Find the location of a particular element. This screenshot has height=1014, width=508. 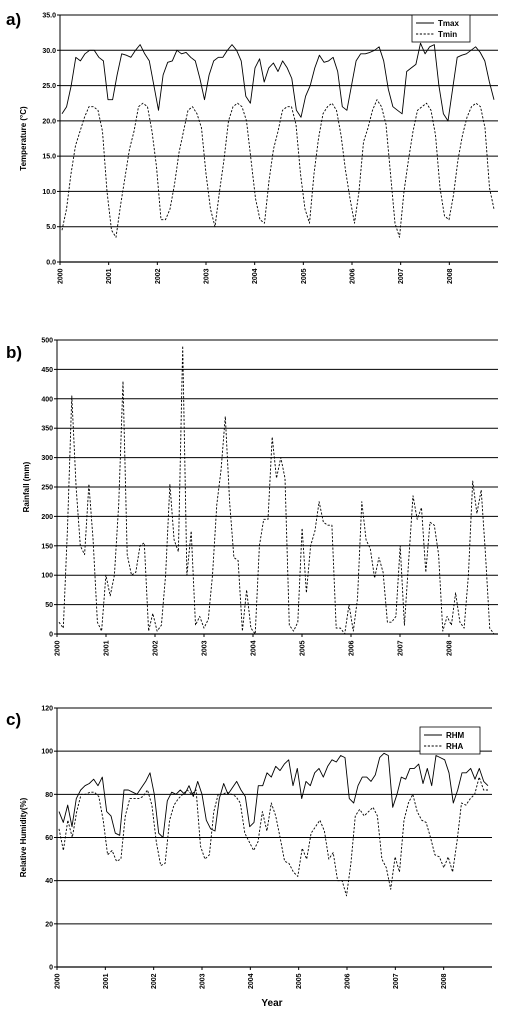

series-line-rha is located at coordinates (273, 836).